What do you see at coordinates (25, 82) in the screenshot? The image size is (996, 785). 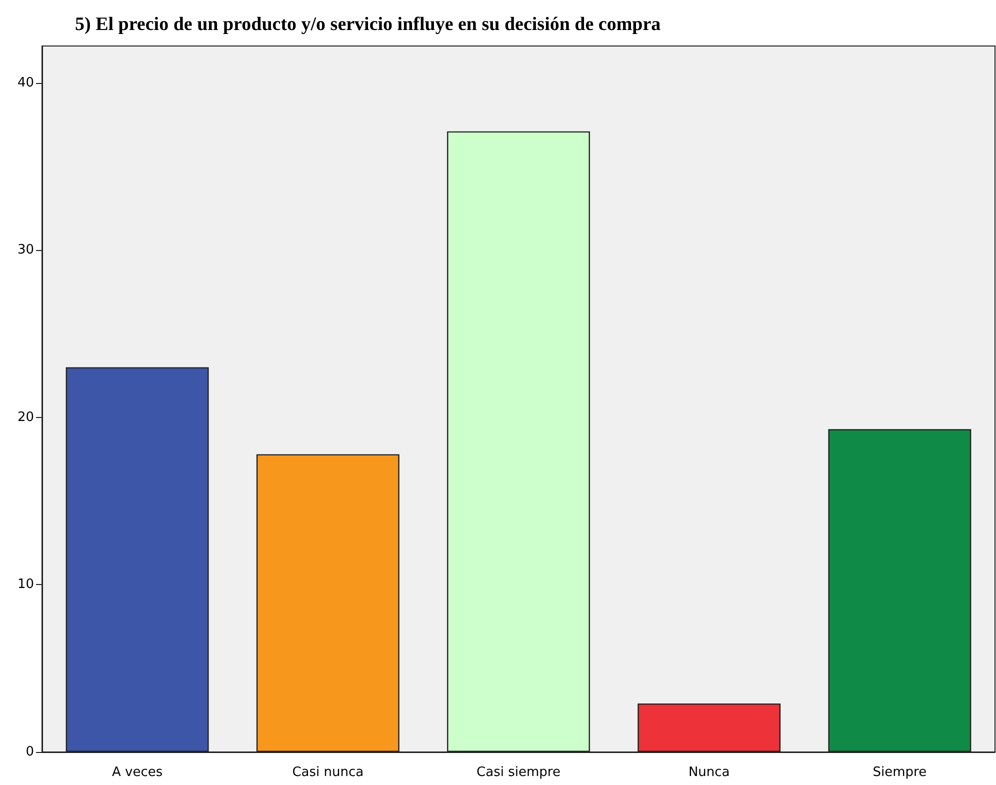 I see `y-tick-label: 40` at bounding box center [25, 82].